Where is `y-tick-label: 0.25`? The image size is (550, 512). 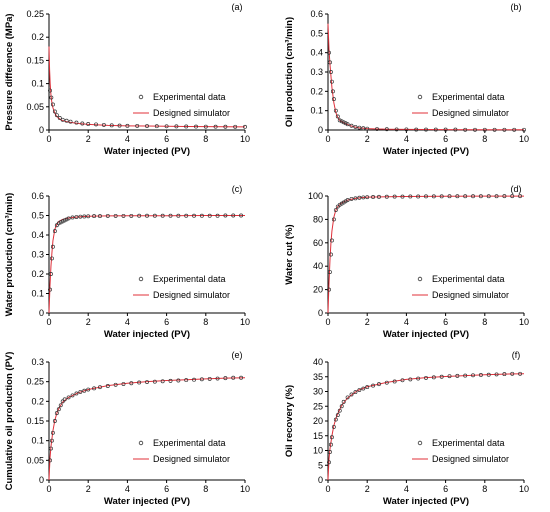 y-tick-label: 0.25 is located at coordinates (35, 382).